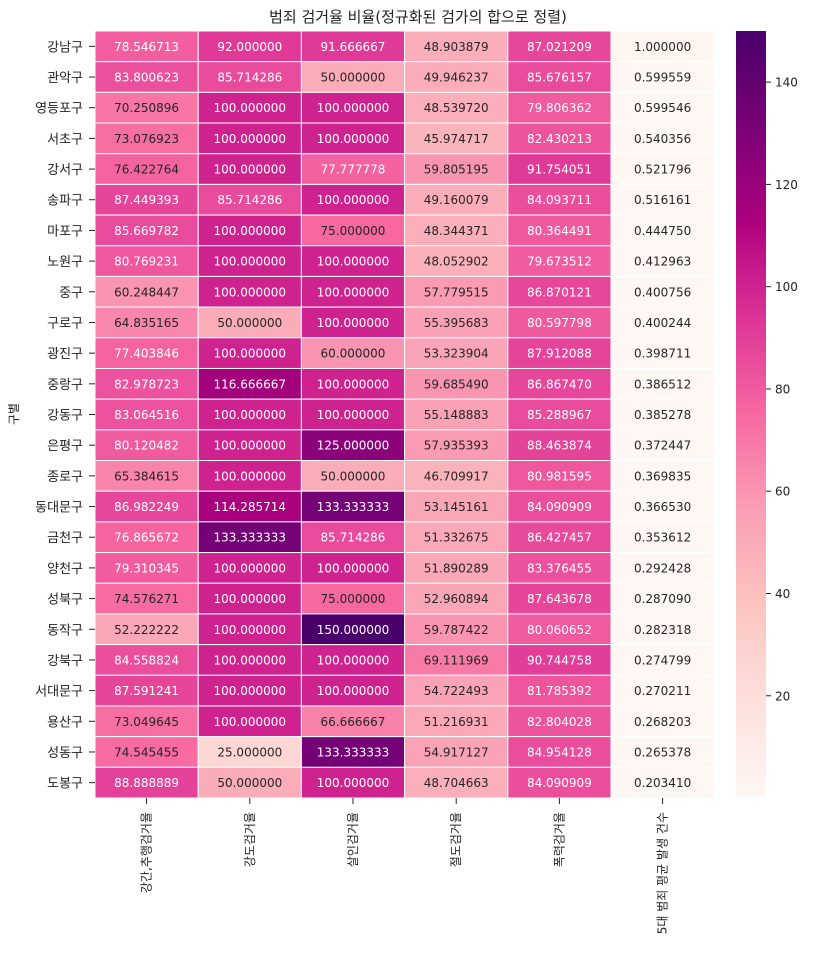 The height and width of the screenshot is (973, 833). What do you see at coordinates (65, 262) in the screenshot?
I see `row-label: 노원구` at bounding box center [65, 262].